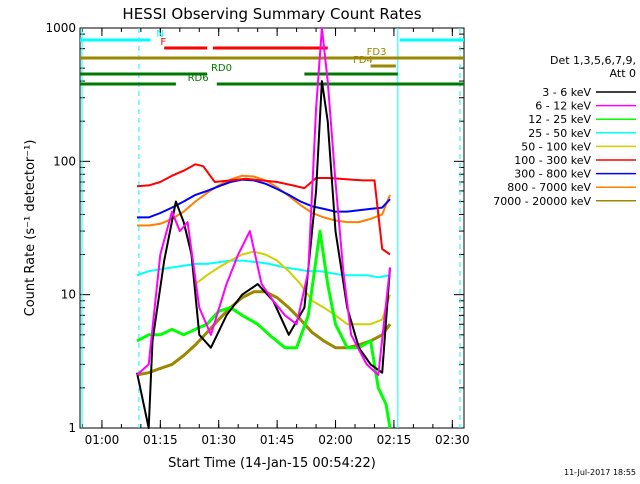  I want to click on y-tick-label: 100, so click(64, 161).